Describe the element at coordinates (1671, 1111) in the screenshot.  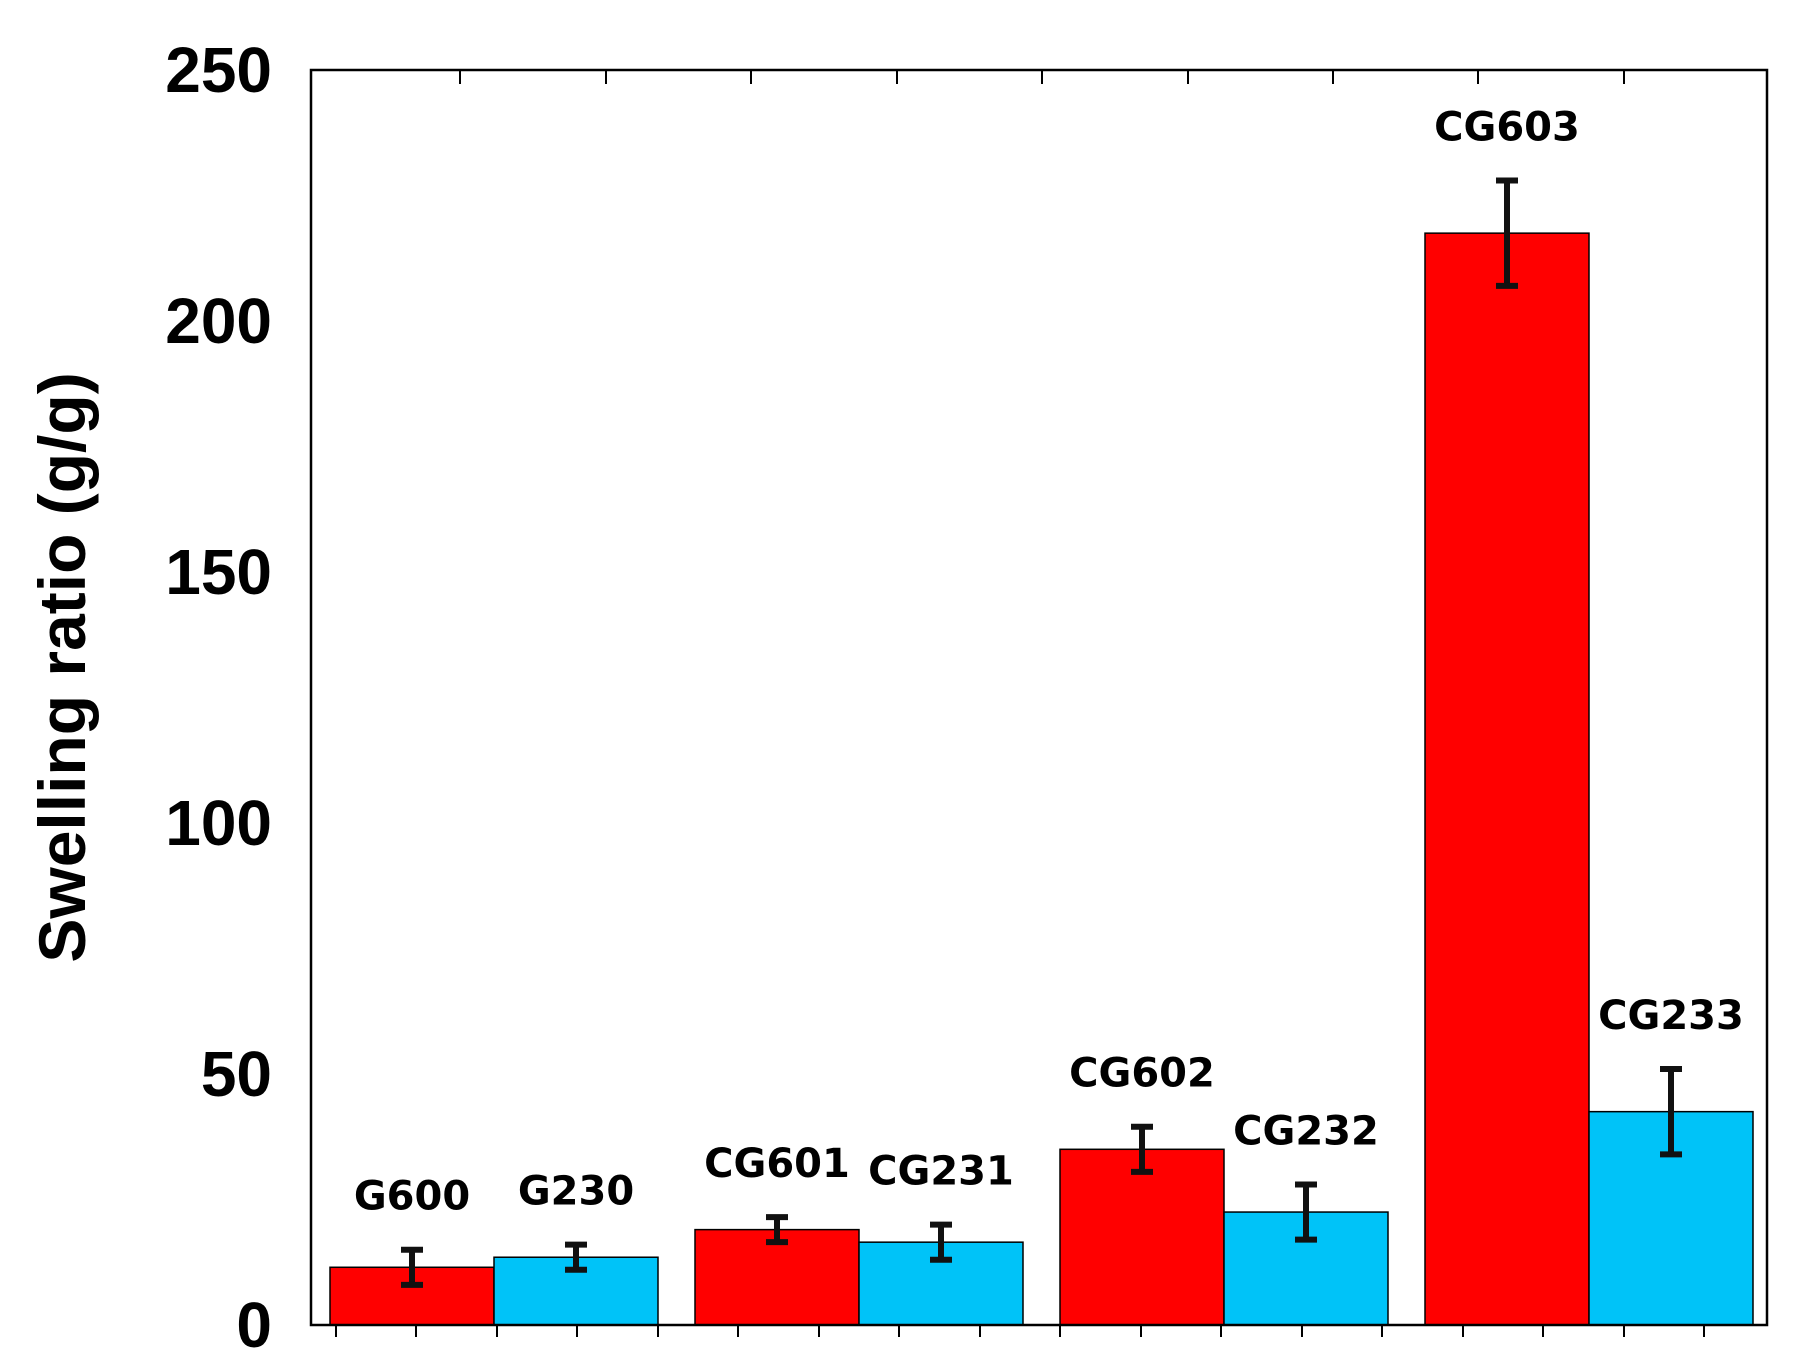
I see `error-bar-cg233` at that location.